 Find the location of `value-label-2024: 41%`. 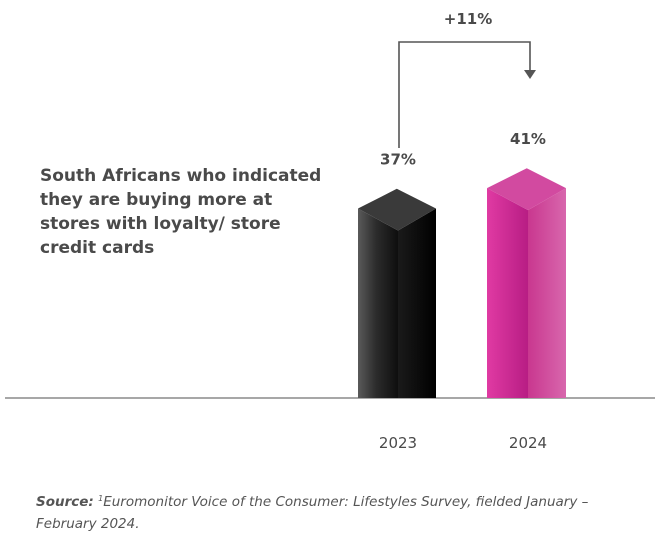

value-label-2024: 41% is located at coordinates (528, 139).